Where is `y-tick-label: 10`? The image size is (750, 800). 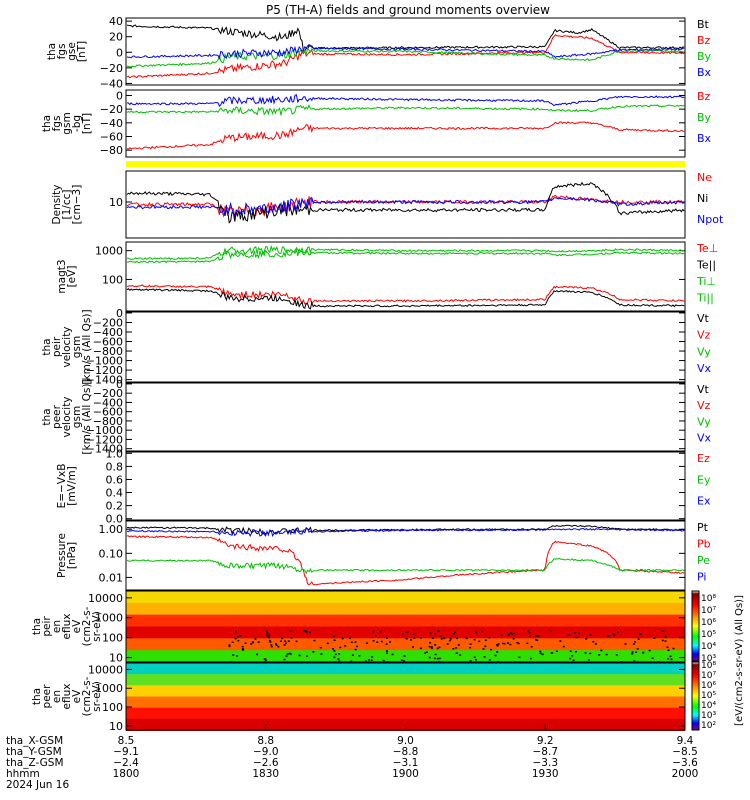 y-tick-label: 10 is located at coordinates (116, 726).